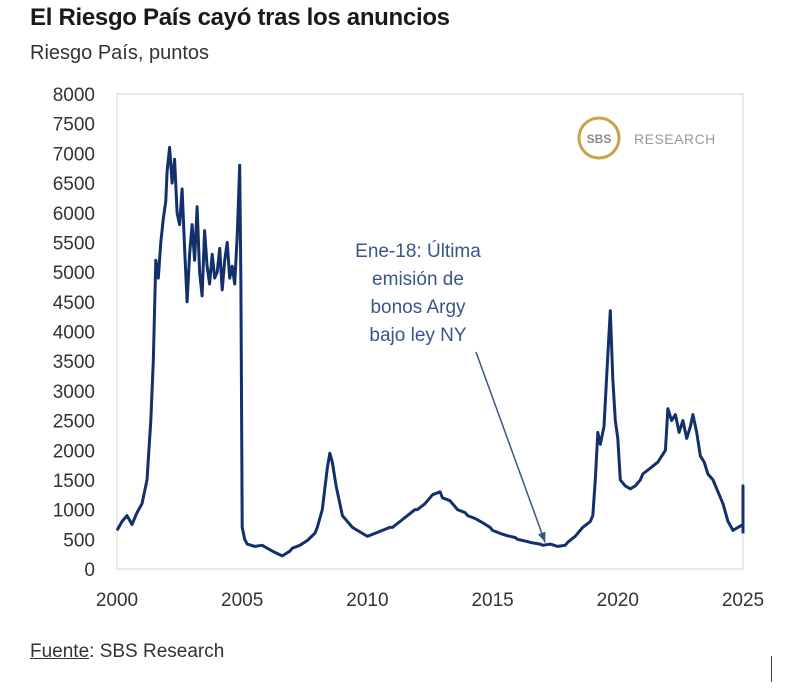 This screenshot has height=696, width=800. What do you see at coordinates (74, 362) in the screenshot?
I see `y-tick-label: 3500` at bounding box center [74, 362].